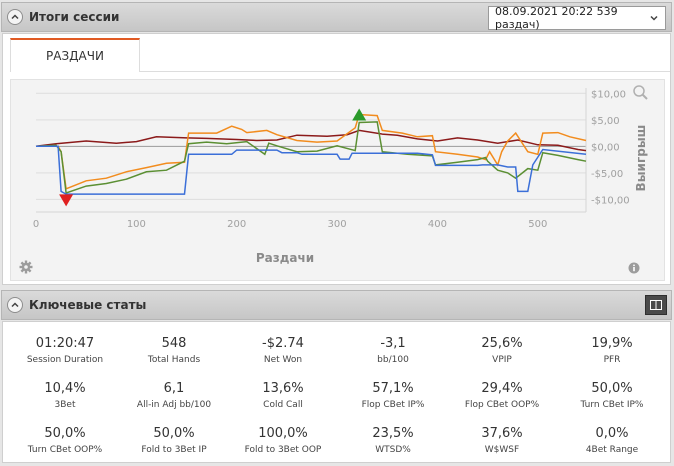 This screenshot has width=674, height=466. I want to click on y-tick-label: $0,00, so click(605, 147).